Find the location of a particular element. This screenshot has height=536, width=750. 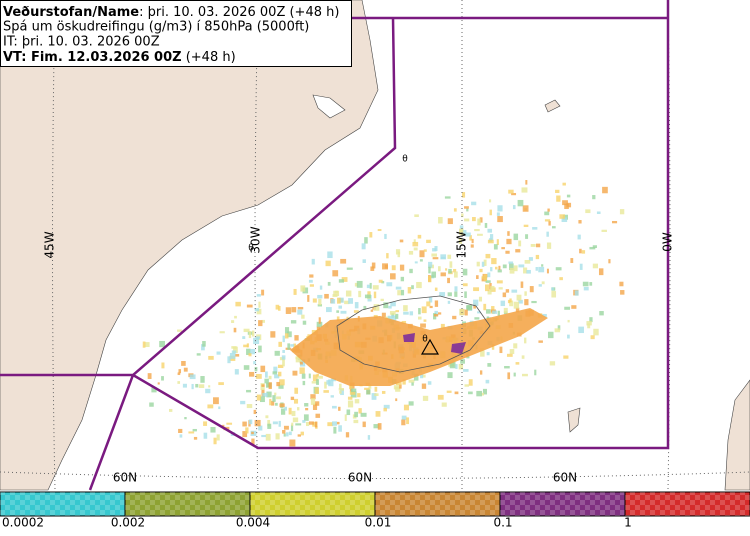

legend-label: 0.1 is located at coordinates (502, 523).